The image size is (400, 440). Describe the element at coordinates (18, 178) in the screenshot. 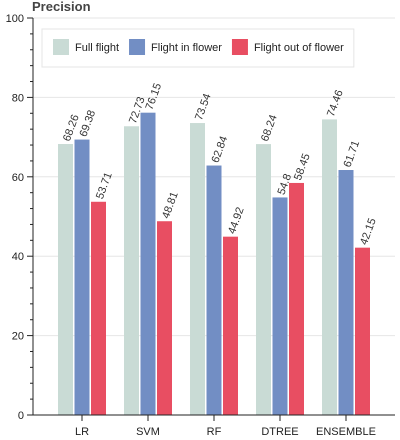

I see `y-tick-label: 60` at that location.